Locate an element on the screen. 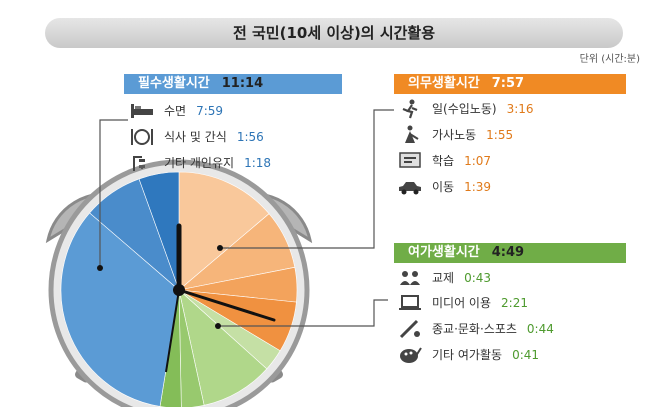 Image resolution: width=670 pixels, height=407 pixels. item-label: 기타 개인유지 is located at coordinates (199, 163).